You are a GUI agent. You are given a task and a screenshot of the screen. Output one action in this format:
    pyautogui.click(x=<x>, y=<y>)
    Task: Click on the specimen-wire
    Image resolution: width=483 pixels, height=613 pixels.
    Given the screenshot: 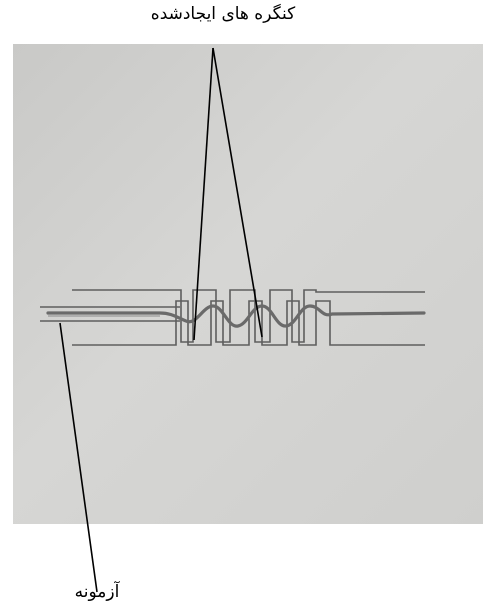 What is the action you would take?
    pyautogui.click(x=236, y=316)
    